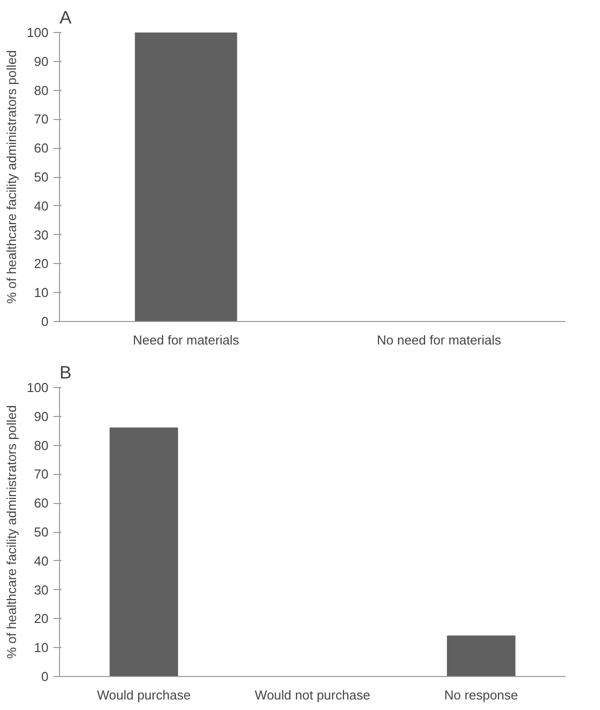  What do you see at coordinates (439, 340) in the screenshot?
I see `x-tick-label: No need for materials` at bounding box center [439, 340].